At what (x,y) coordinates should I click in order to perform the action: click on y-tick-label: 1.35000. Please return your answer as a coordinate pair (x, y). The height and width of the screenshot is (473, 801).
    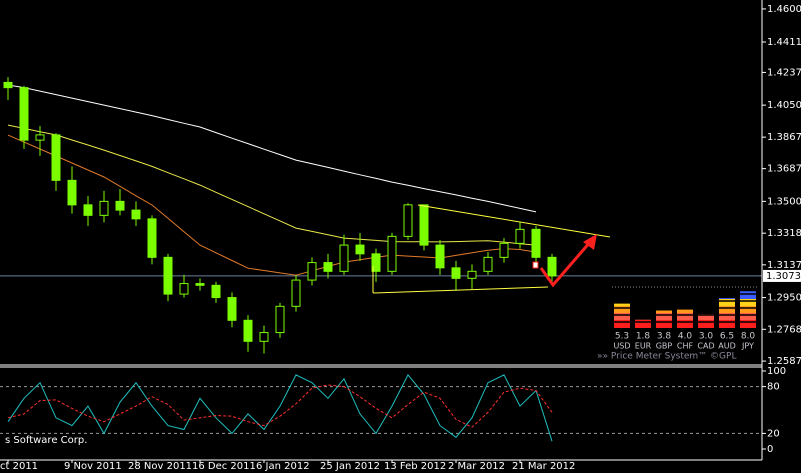
    Looking at the image, I should click on (784, 201).